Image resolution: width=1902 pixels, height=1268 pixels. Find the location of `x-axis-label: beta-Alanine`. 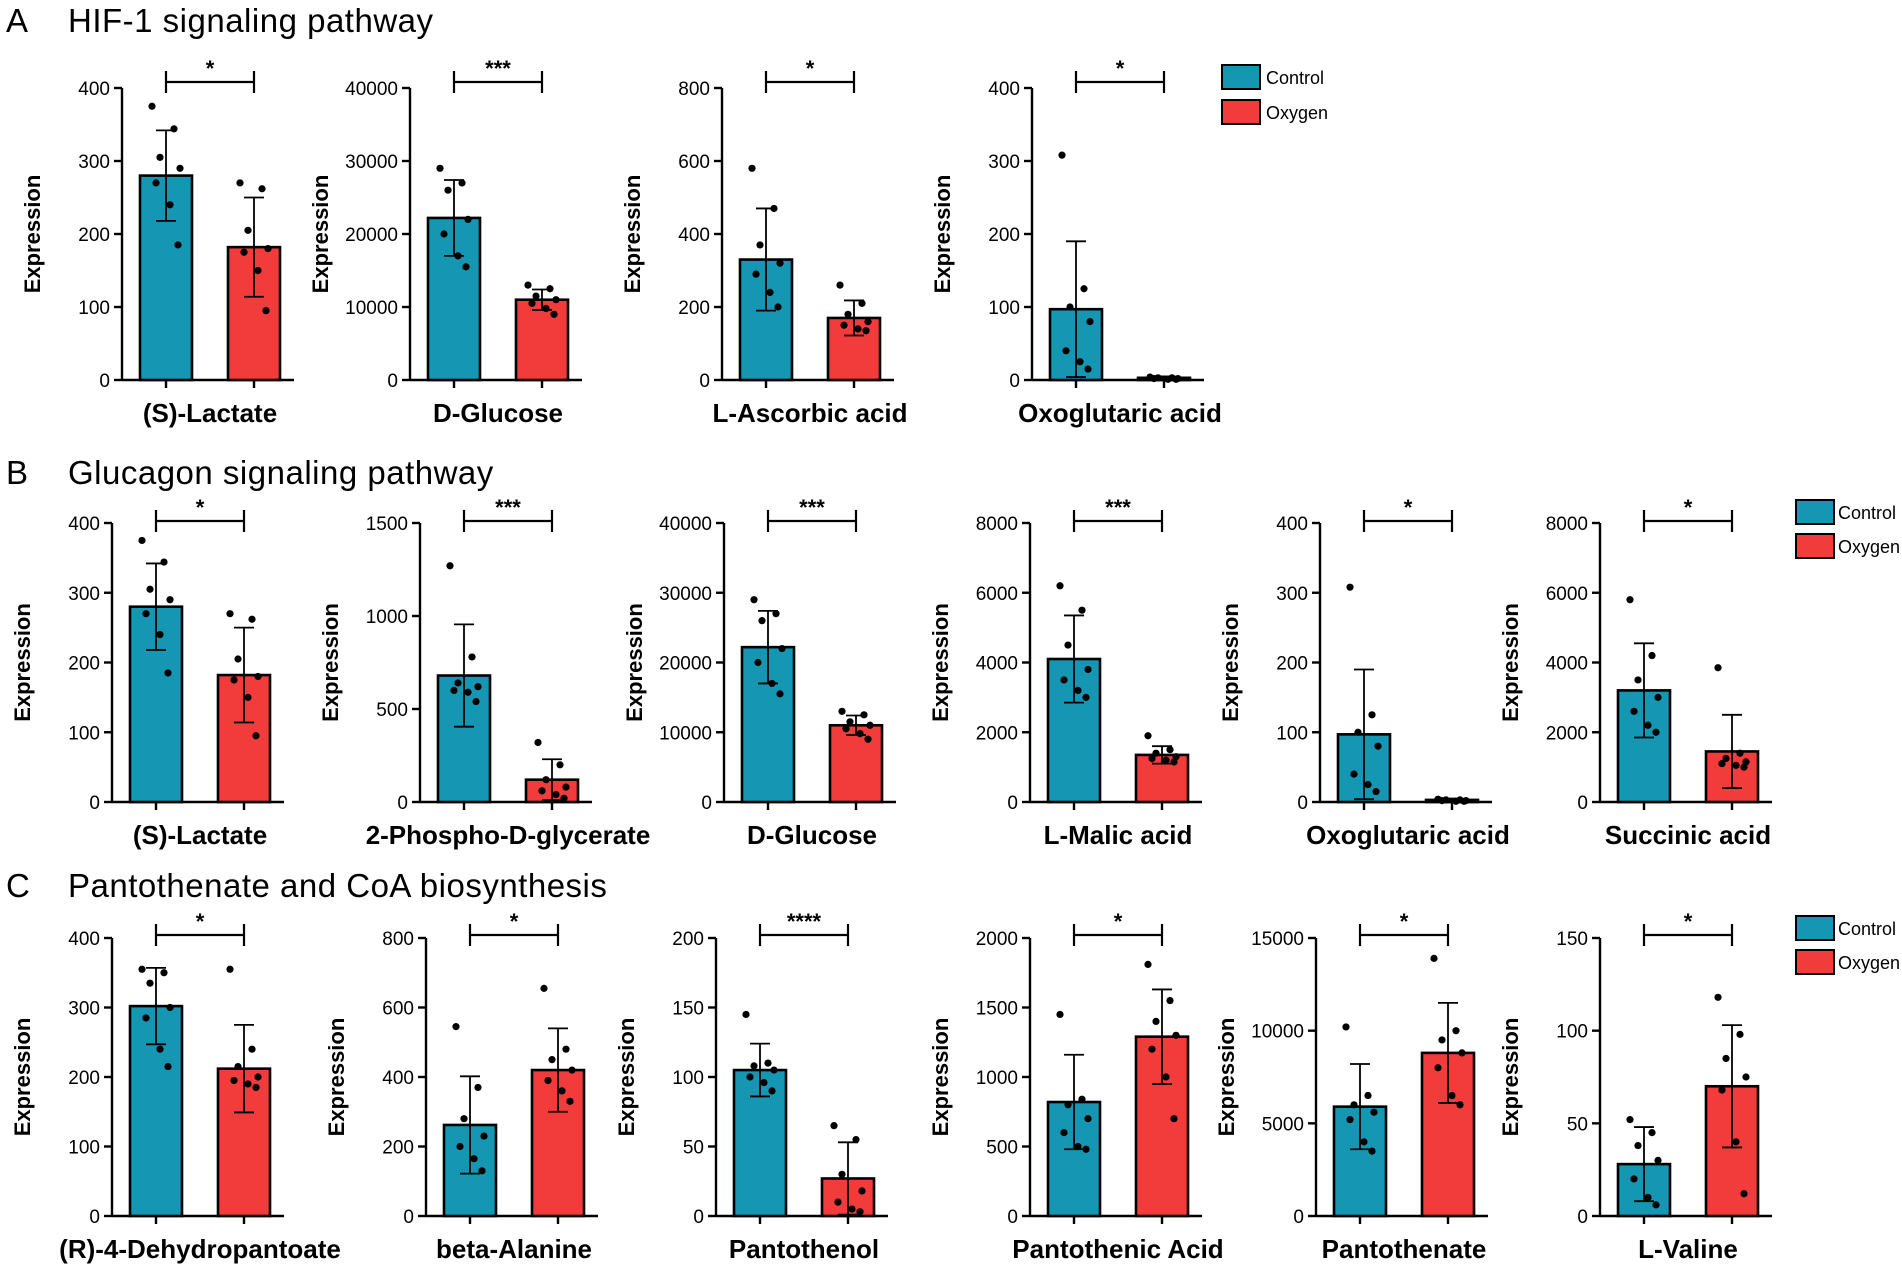

x-axis-label: beta-Alanine is located at coordinates (514, 1249).